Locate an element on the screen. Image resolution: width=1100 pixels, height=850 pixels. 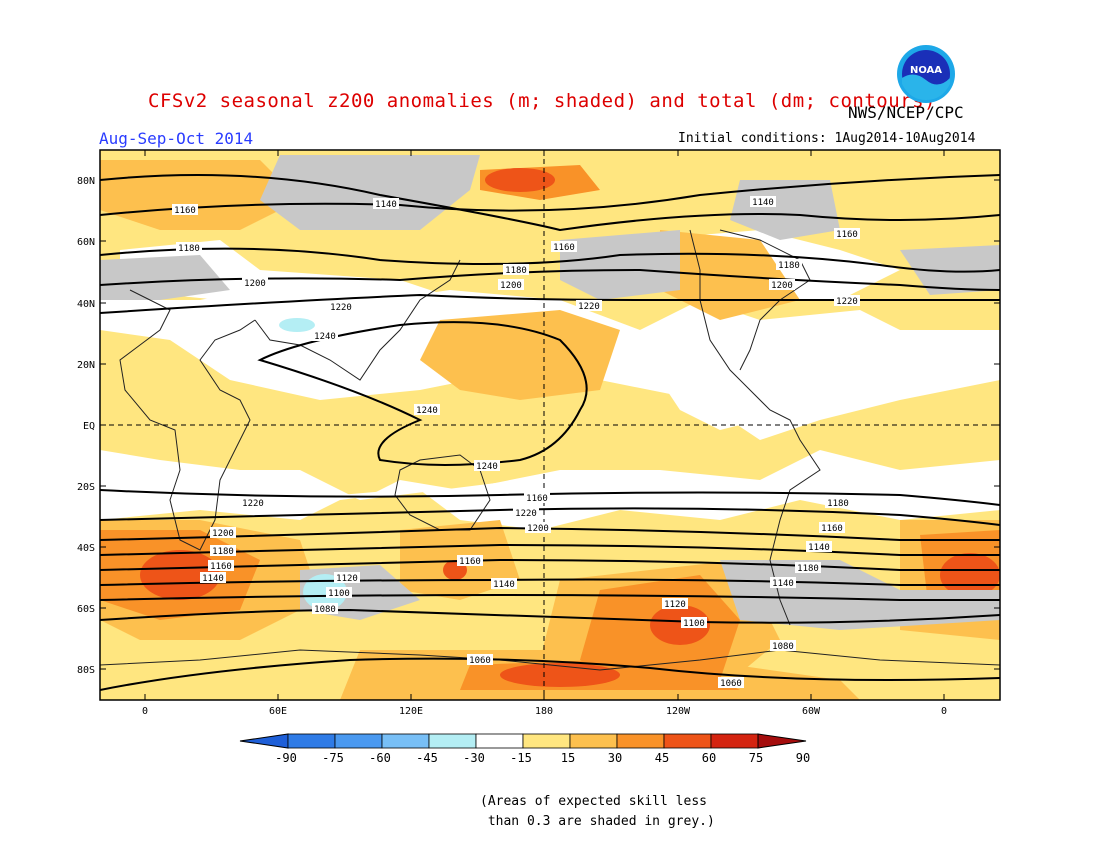
colorbar-tick-label: -15 is located at coordinates (521, 758).